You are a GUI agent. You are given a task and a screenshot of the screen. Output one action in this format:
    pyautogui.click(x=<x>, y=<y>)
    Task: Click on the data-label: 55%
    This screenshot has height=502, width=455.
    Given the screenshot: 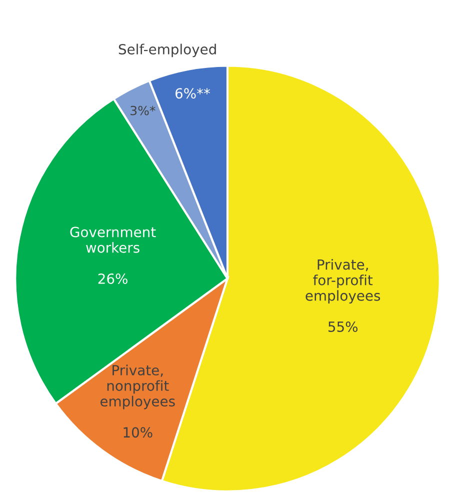 What is the action you would take?
    pyautogui.click(x=343, y=326)
    